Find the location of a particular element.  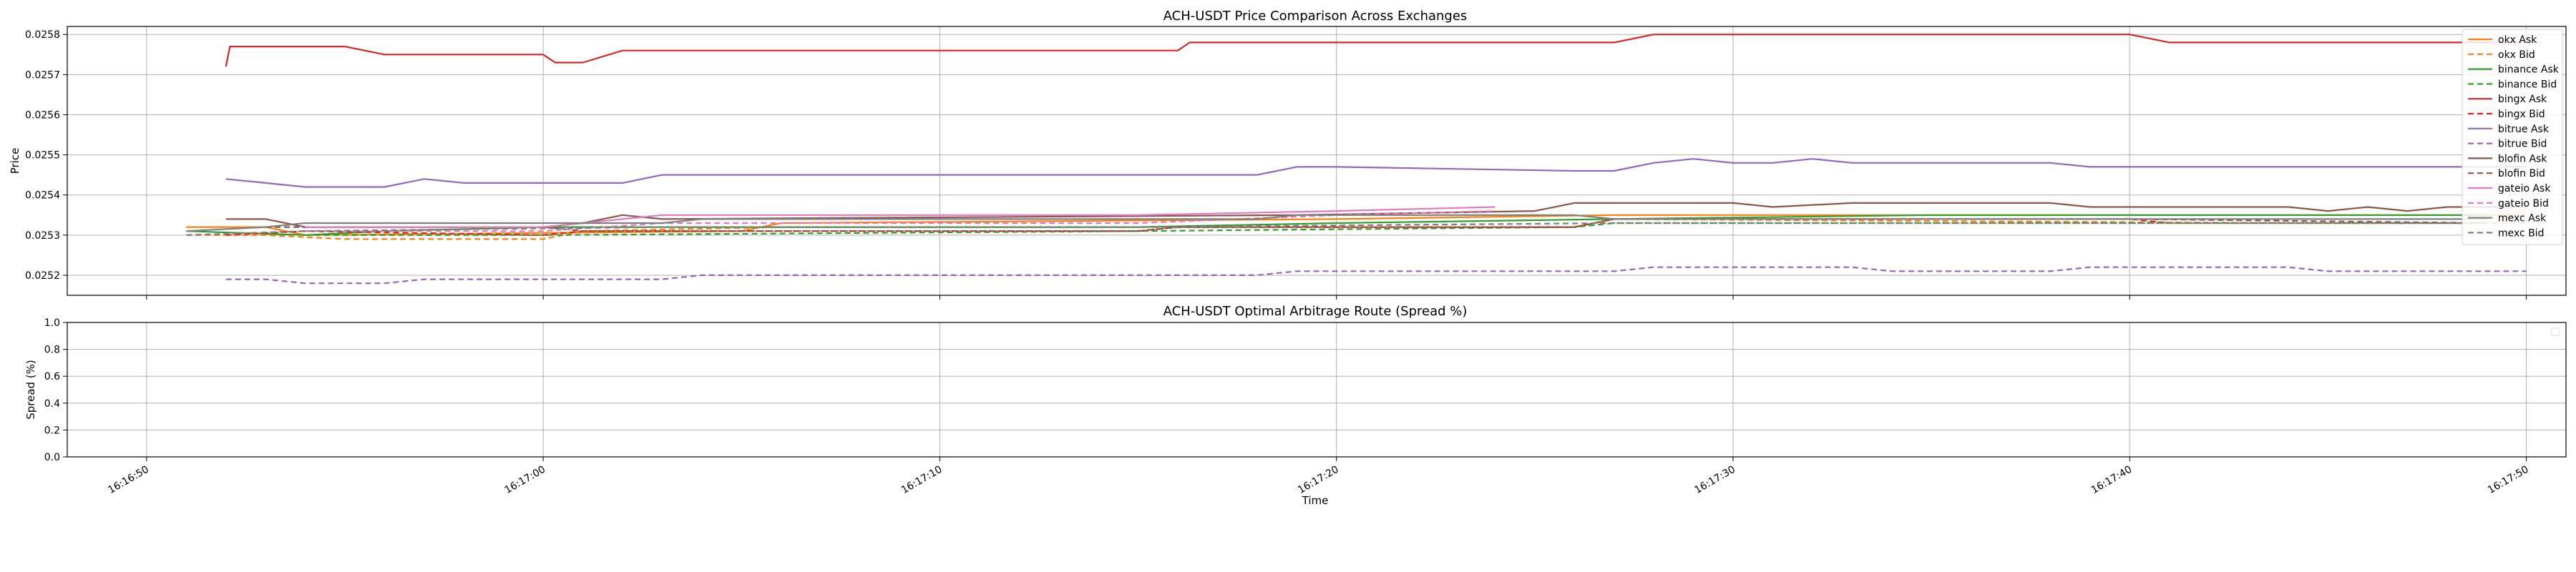

legend-entry-label: okx Ask is located at coordinates (2517, 40).